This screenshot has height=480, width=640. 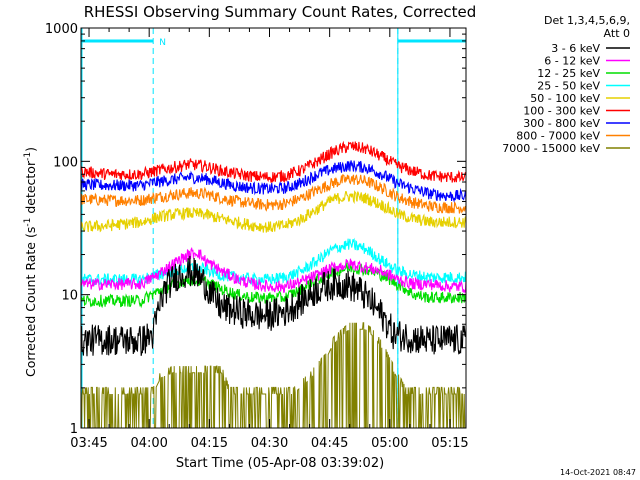 I want to click on y-tick-label: 10, so click(x=69, y=296).